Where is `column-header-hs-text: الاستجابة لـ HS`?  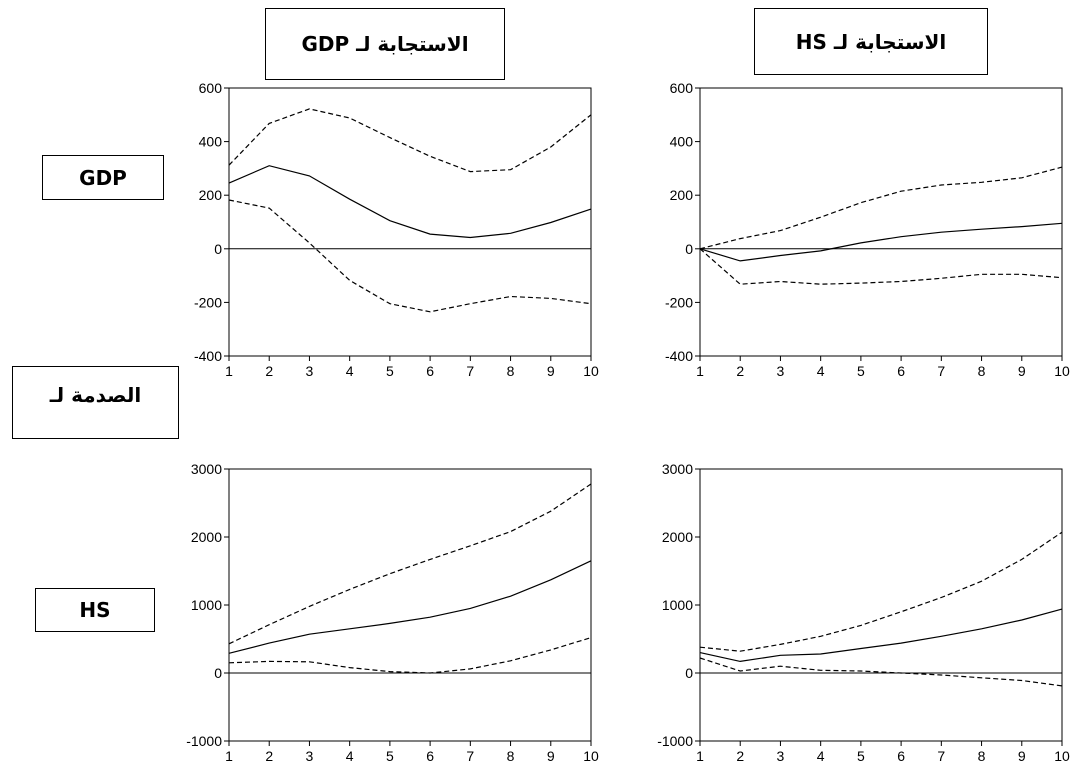 column-header-hs-text: الاستجابة لـ HS is located at coordinates (871, 41).